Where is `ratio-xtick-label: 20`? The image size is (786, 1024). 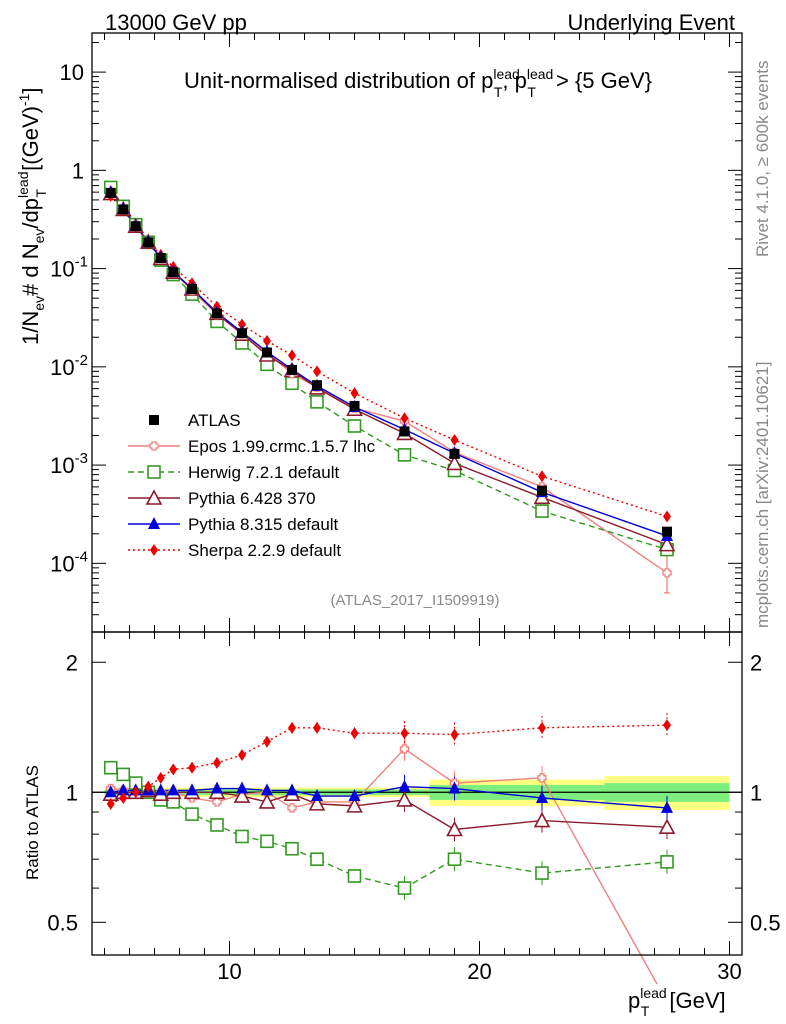 ratio-xtick-label: 20 is located at coordinates (479, 971).